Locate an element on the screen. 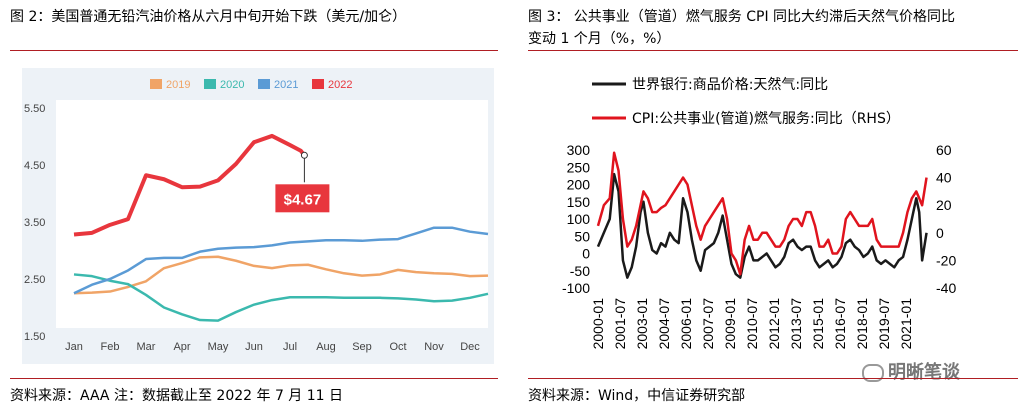 This screenshot has height=413, width=1027. legend: 2019 2020 2021 2022 is located at coordinates (251, 85).